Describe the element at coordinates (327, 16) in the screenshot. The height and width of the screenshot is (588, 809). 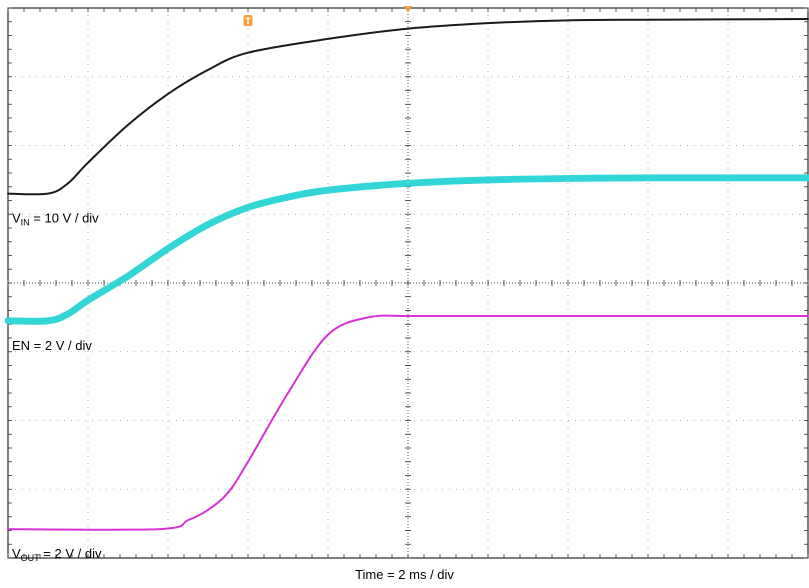
I see `trigger-markers: T` at that location.